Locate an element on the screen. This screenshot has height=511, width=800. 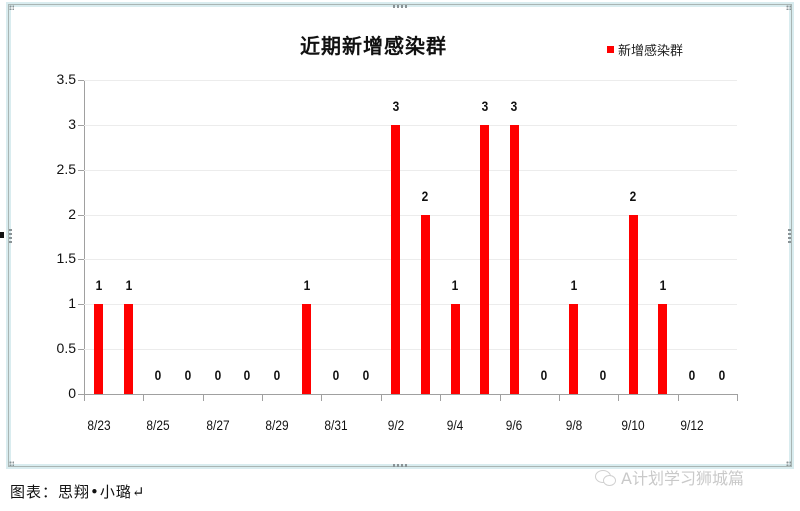
y-tick-label: 3 is located at coordinates (72, 123).